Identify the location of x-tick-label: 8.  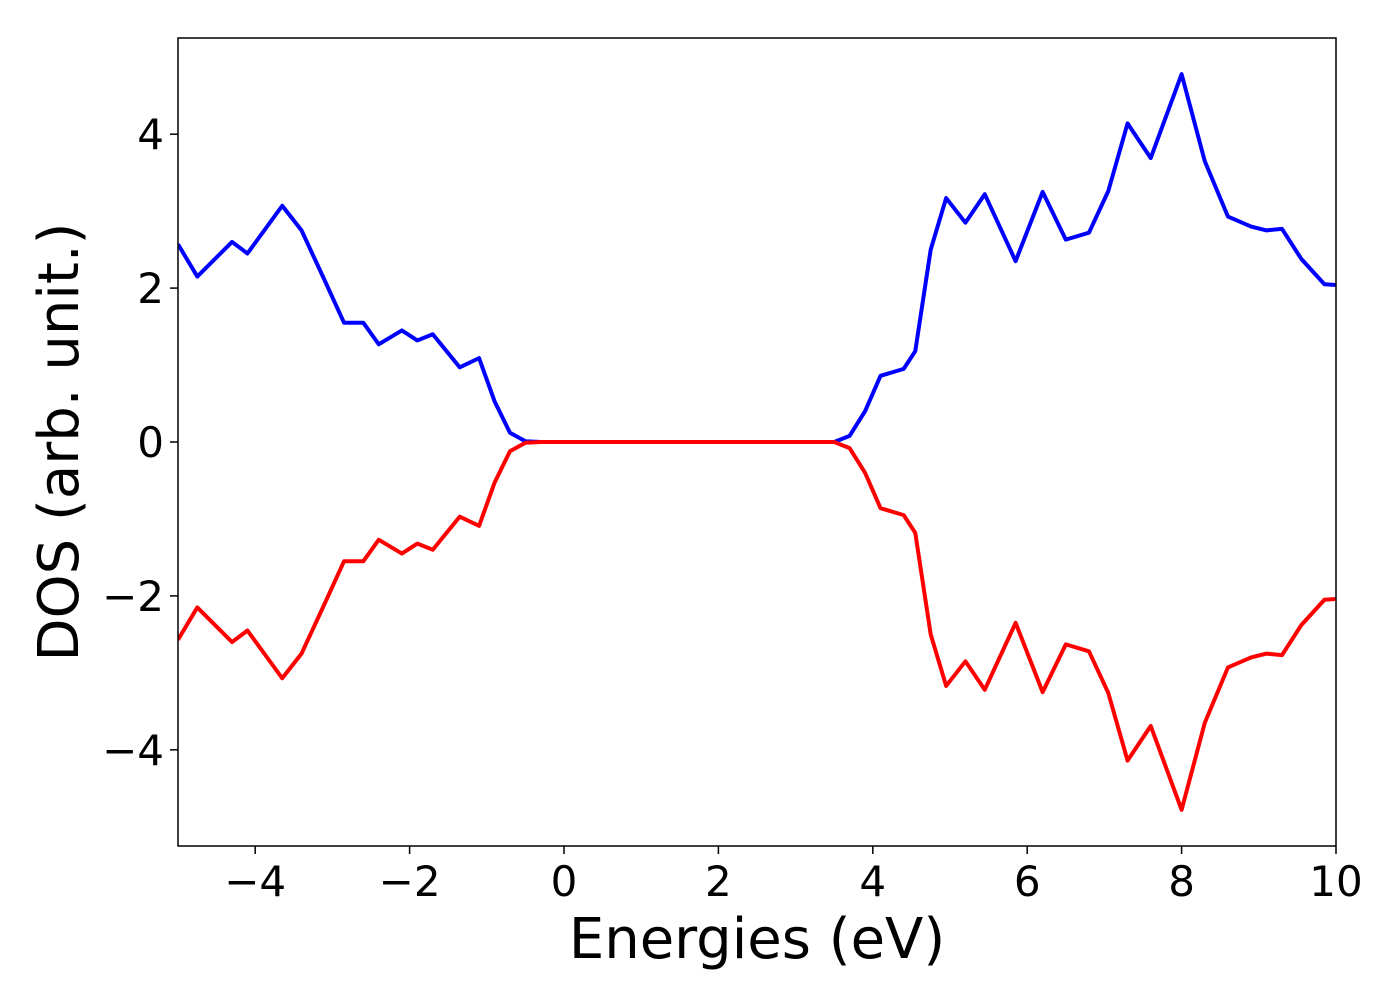
(1181, 881).